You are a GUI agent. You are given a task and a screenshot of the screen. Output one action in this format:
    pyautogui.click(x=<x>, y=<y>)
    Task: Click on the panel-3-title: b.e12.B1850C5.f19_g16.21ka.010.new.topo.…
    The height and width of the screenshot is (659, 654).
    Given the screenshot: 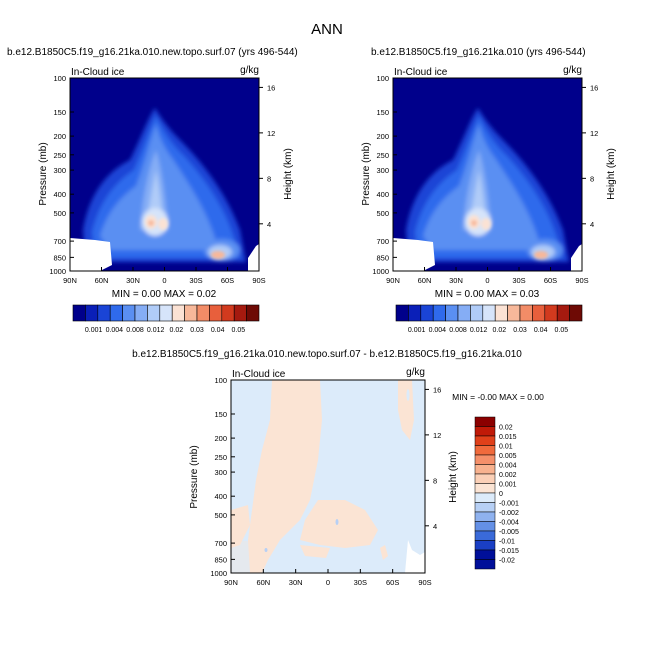 What is the action you would take?
    pyautogui.click(x=327, y=354)
    